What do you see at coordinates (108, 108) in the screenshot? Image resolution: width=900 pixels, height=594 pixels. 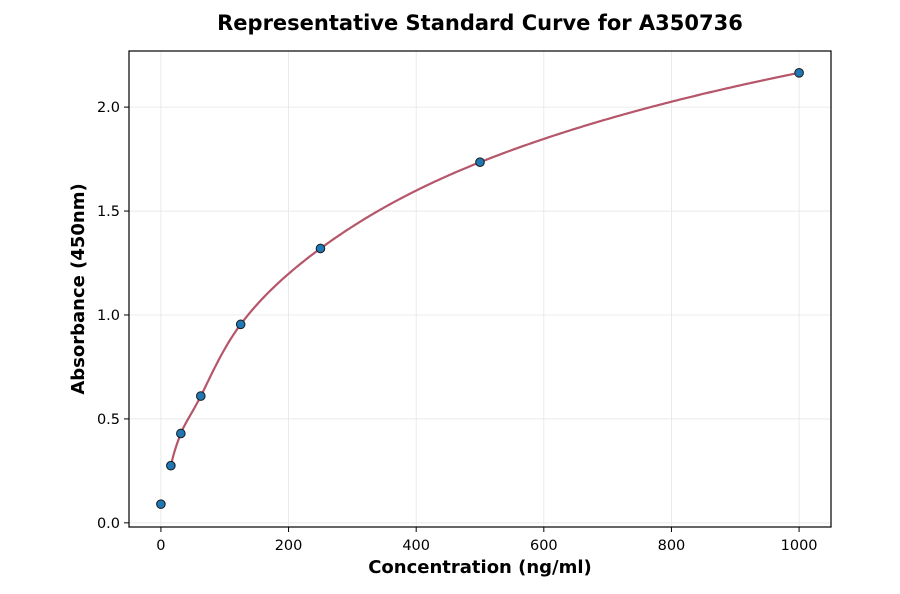 I see `y-tick-label: 2.0` at bounding box center [108, 108].